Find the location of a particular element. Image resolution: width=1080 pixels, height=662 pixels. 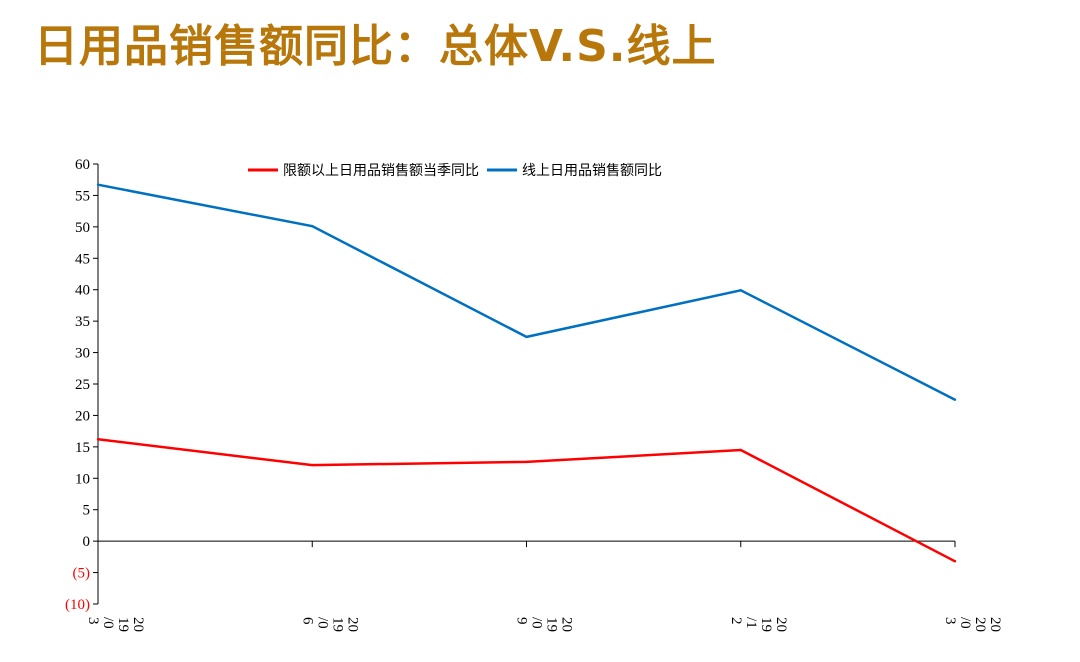

x-tick-label-line: 6 is located at coordinates (307, 621).